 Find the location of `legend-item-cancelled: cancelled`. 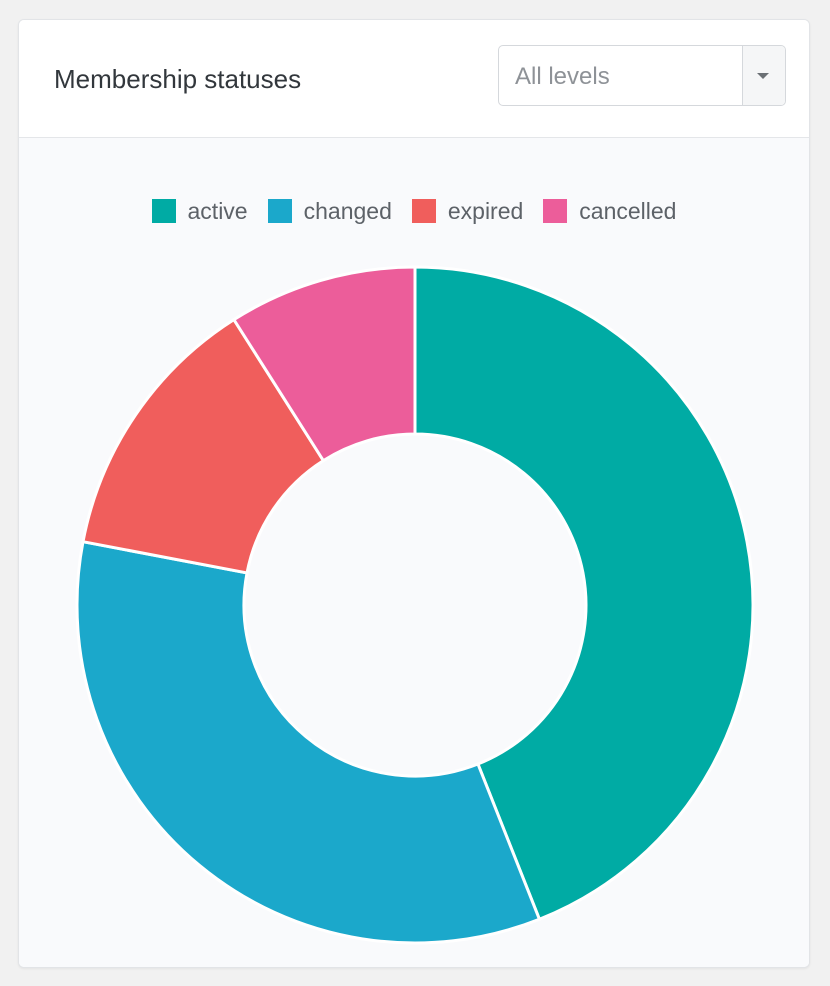

legend-item-cancelled: cancelled is located at coordinates (609, 211).